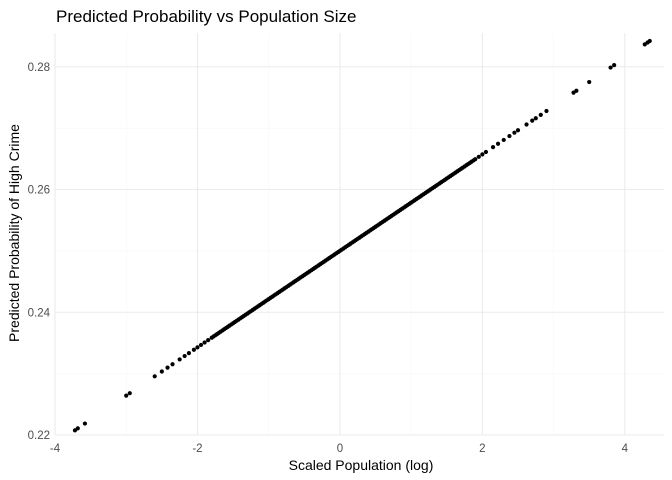 The height and width of the screenshot is (480, 672). What do you see at coordinates (39, 191) in the screenshot?
I see `y-tick-label: 0.26` at bounding box center [39, 191].